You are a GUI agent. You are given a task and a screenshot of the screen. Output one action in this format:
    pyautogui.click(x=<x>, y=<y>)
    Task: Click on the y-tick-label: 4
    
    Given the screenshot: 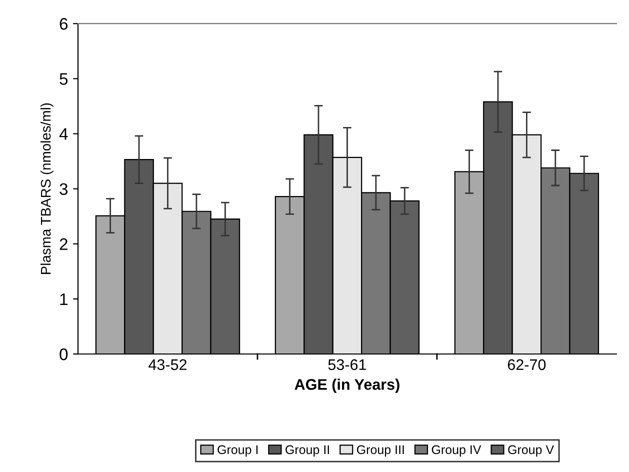 What is the action you would take?
    pyautogui.click(x=63, y=134)
    